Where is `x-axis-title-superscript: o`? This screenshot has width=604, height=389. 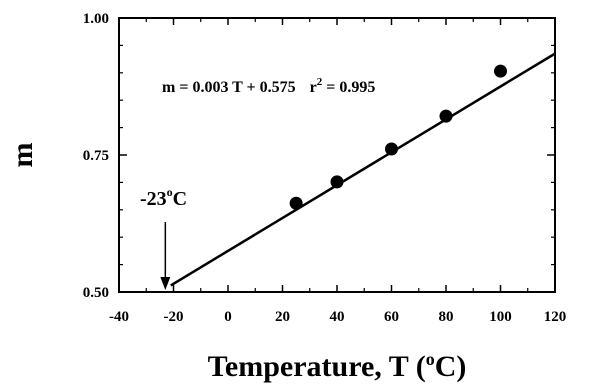
x-axis-title-superscript: o is located at coordinates (430, 359).